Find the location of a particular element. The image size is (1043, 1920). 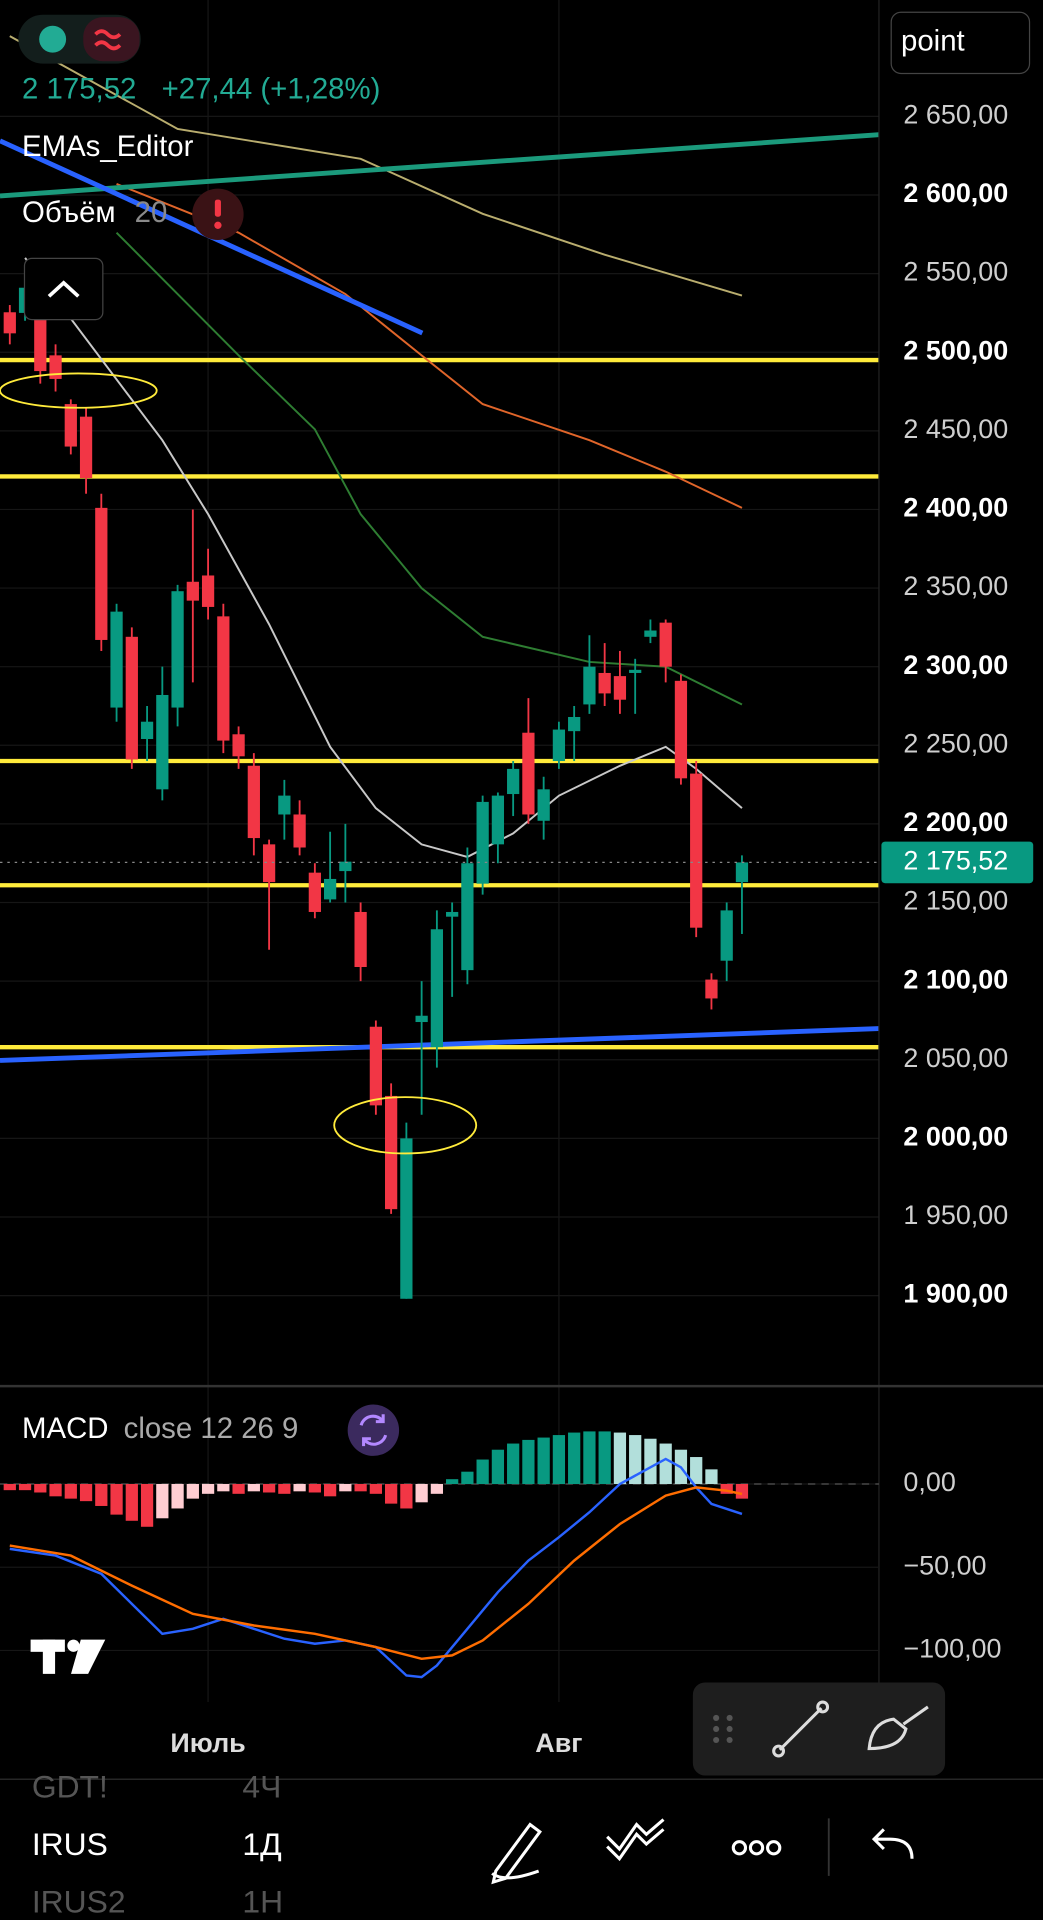

y-tick-label: 2 100,00 is located at coordinates (955, 979).